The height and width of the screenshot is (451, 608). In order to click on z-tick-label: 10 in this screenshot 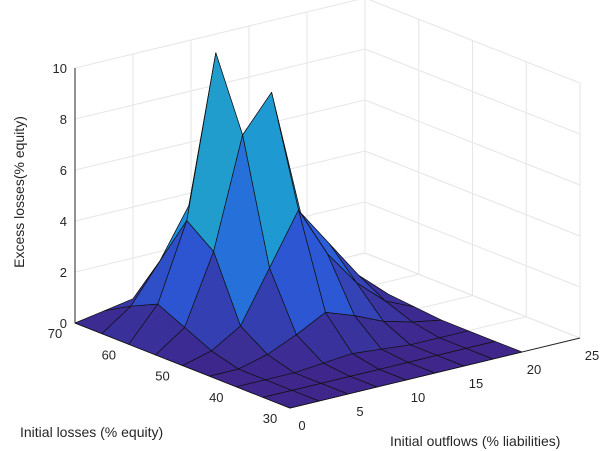, I will do `click(60, 68)`.